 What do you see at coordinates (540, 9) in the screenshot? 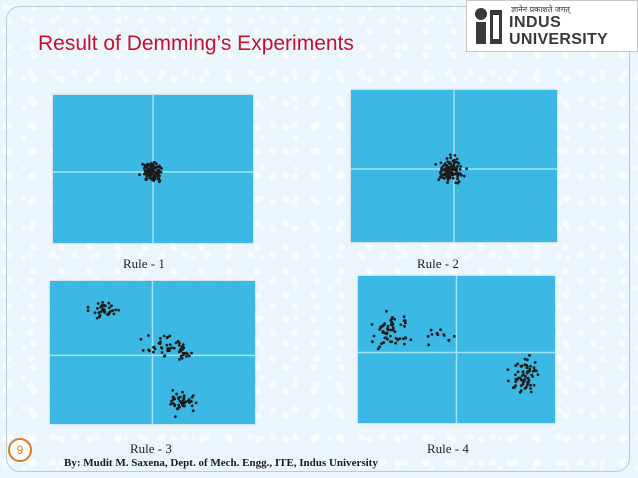
I see `logo-tagline: ज्ञानेन प्रकाशते जगत्` at bounding box center [540, 9].